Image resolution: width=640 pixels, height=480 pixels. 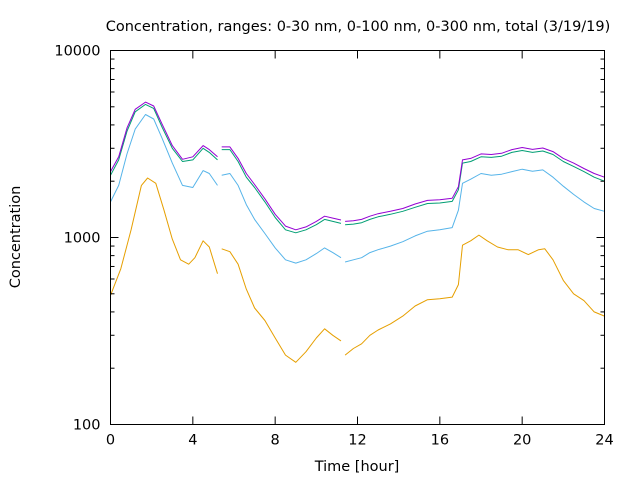 What do you see at coordinates (87, 426) in the screenshot?
I see `y-tick-label: 100` at bounding box center [87, 426].